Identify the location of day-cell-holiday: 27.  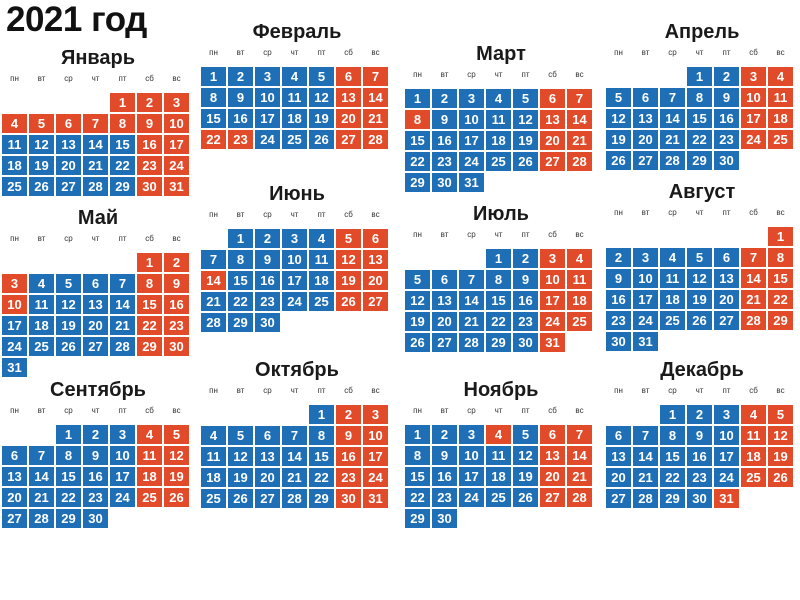
(348, 139).